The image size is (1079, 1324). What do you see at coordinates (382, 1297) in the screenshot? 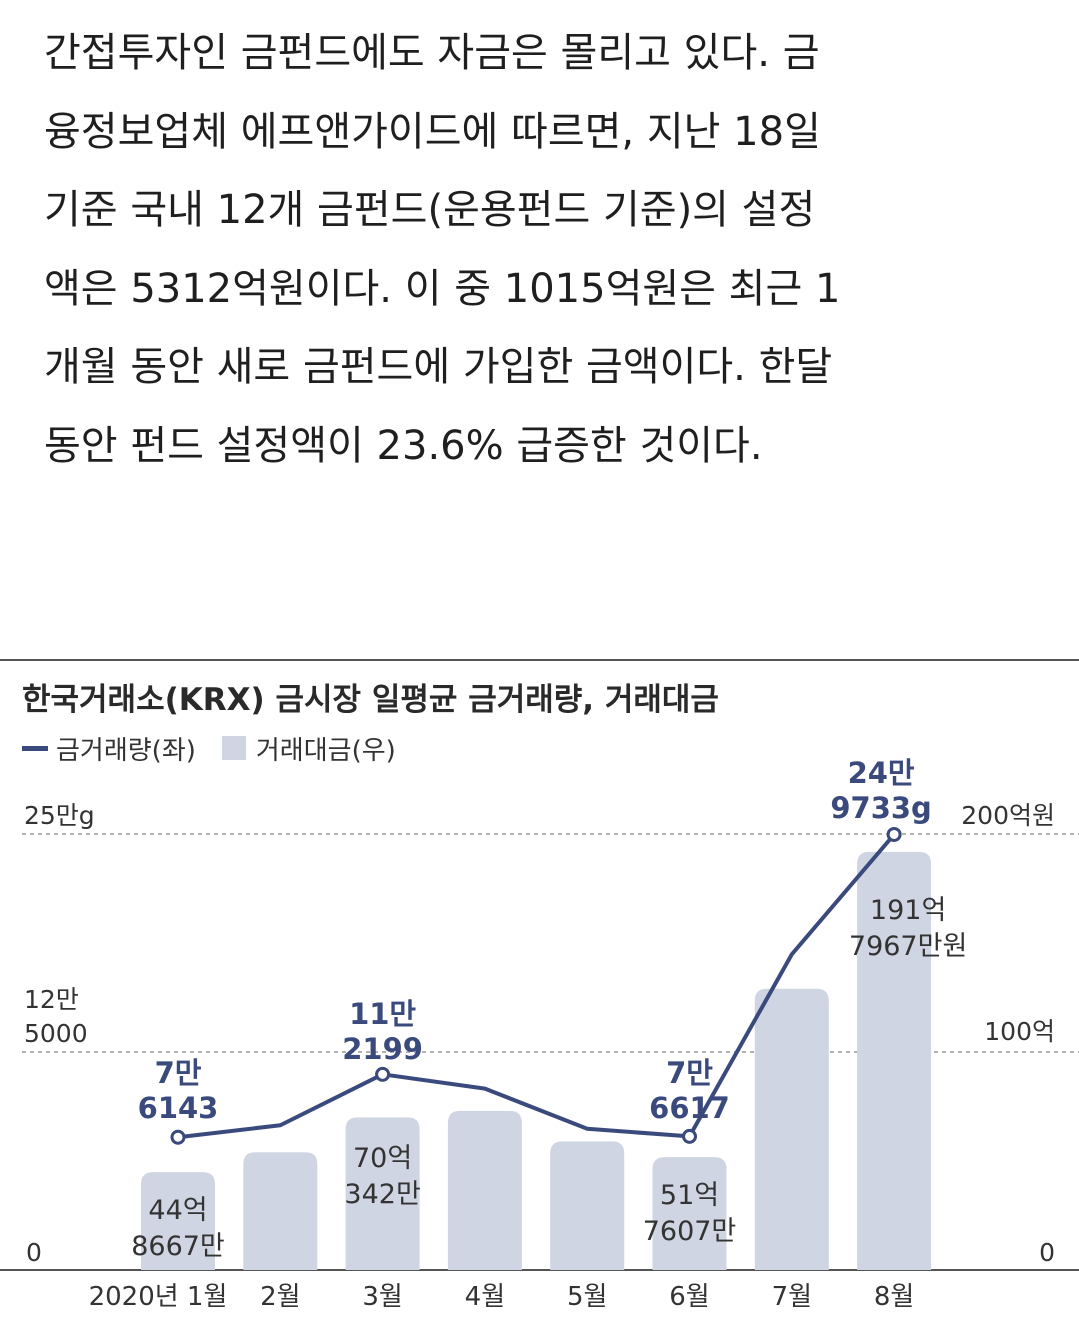
I see `x-tick-label-3: 3월` at bounding box center [382, 1297].